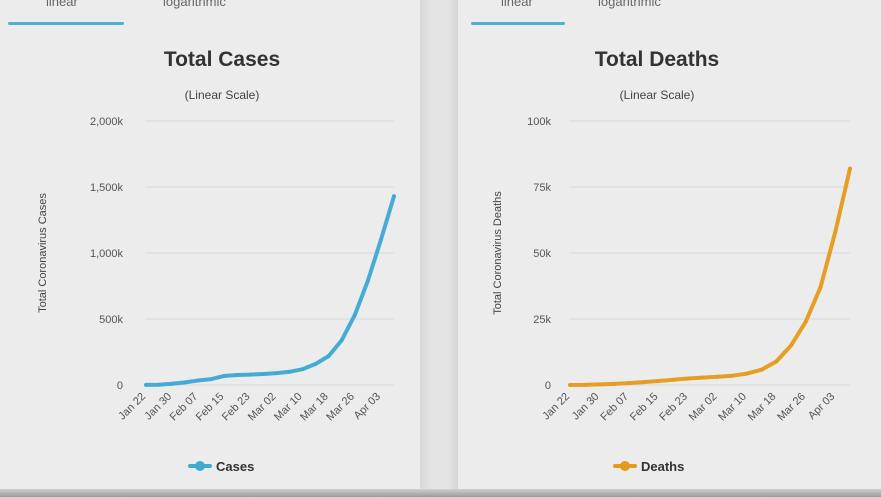 This screenshot has width=881, height=497. What do you see at coordinates (107, 188) in the screenshot?
I see `y-tick-label: 1,500k` at bounding box center [107, 188].